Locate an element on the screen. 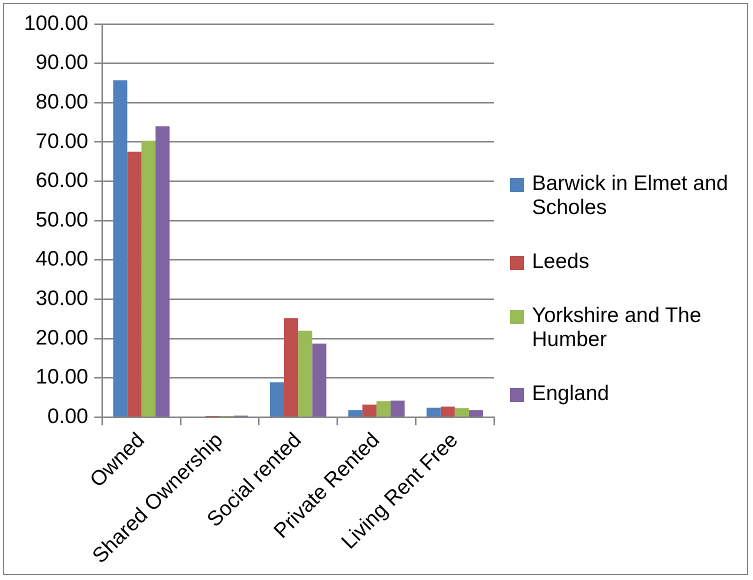 Image resolution: width=753 pixels, height=580 pixels. y-tick-label: 70.00 is located at coordinates (62, 141).